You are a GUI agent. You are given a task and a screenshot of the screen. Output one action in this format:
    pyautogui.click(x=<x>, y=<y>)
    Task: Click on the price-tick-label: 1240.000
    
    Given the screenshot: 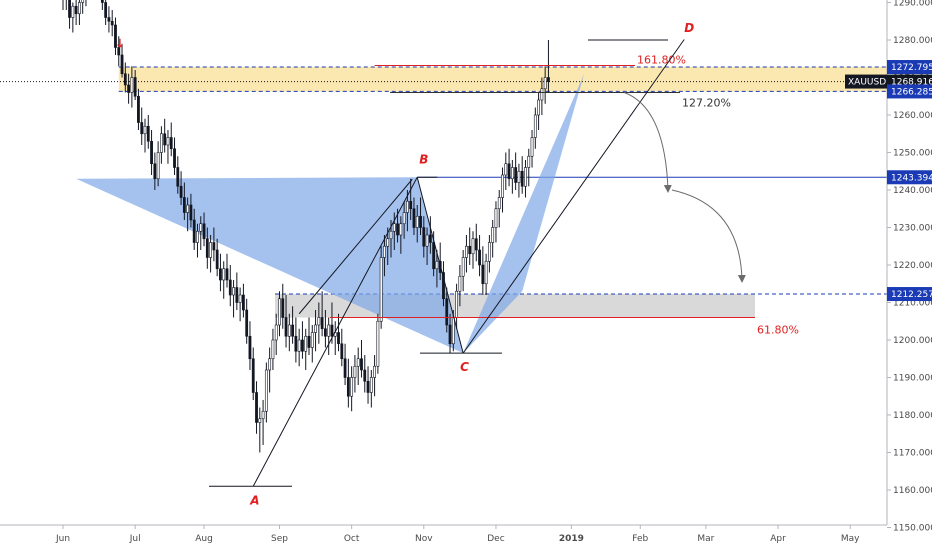 What is the action you would take?
    pyautogui.click(x=912, y=191)
    